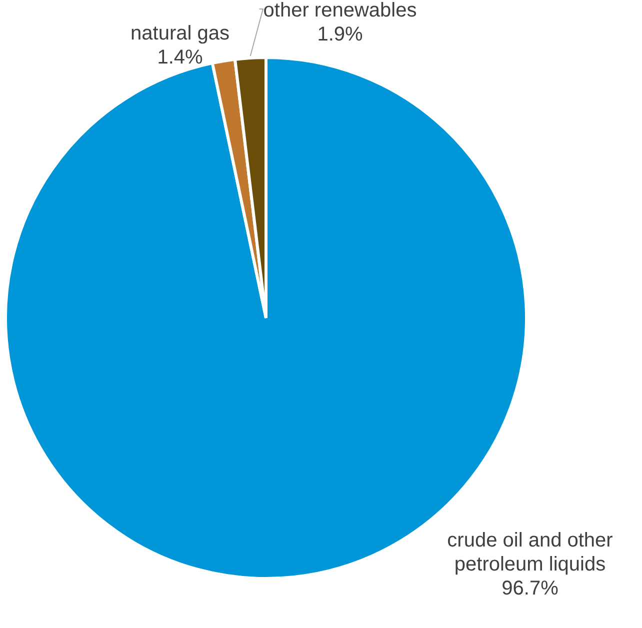  I want to click on data-label: 96.7%, so click(530, 589).